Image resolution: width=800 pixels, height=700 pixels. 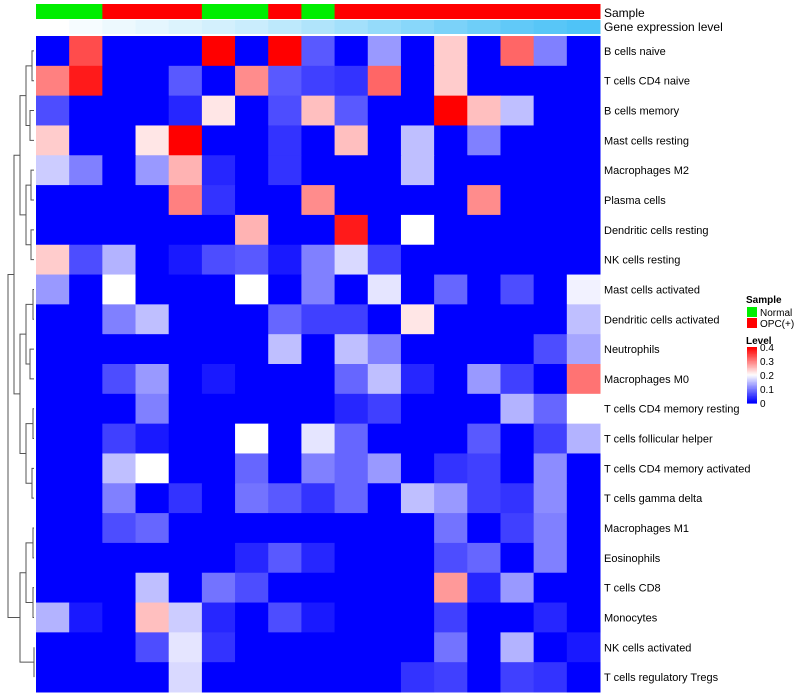 I want to click on sample-annotation-cell, so click(x=185, y=11).